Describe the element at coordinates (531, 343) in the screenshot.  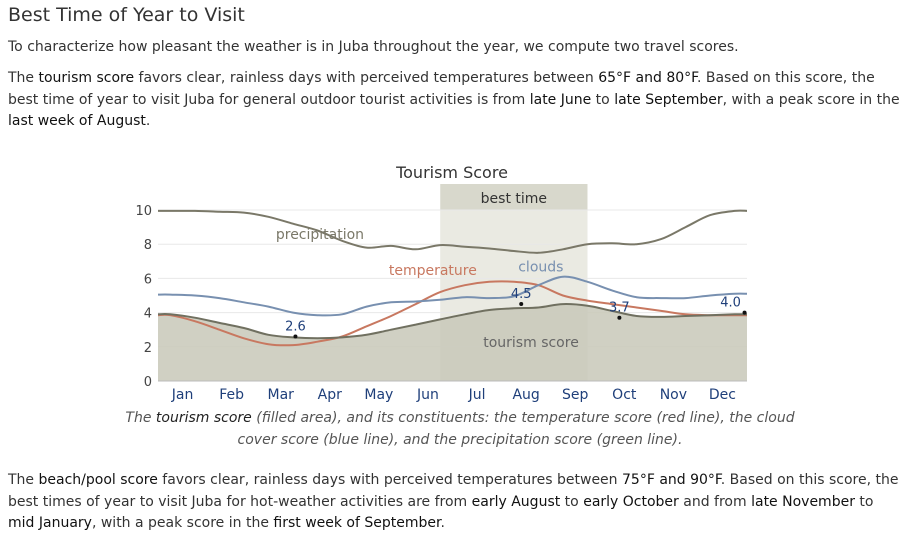
I see `series-label-tourism-score: tourism score` at that location.